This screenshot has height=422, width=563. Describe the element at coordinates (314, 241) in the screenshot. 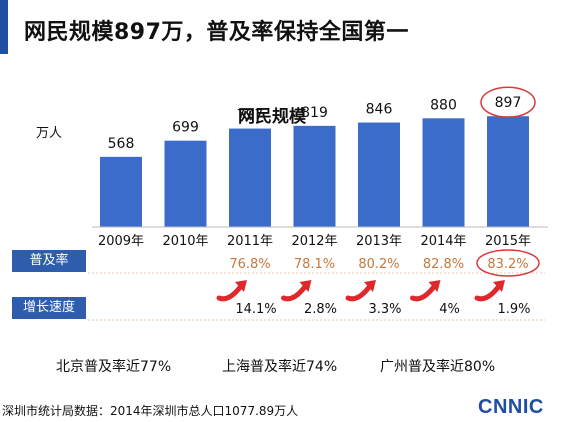

I see `x-tick-label: 2012年` at that location.